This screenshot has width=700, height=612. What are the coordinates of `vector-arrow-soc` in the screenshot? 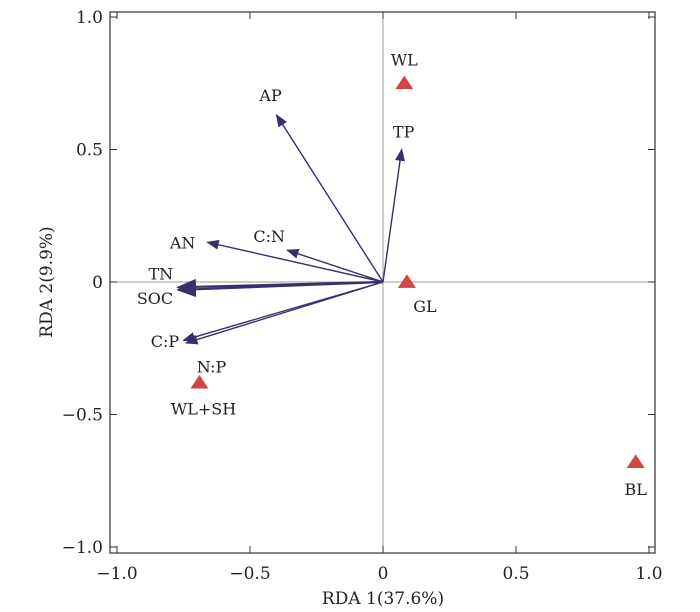 It's located at (280, 289).